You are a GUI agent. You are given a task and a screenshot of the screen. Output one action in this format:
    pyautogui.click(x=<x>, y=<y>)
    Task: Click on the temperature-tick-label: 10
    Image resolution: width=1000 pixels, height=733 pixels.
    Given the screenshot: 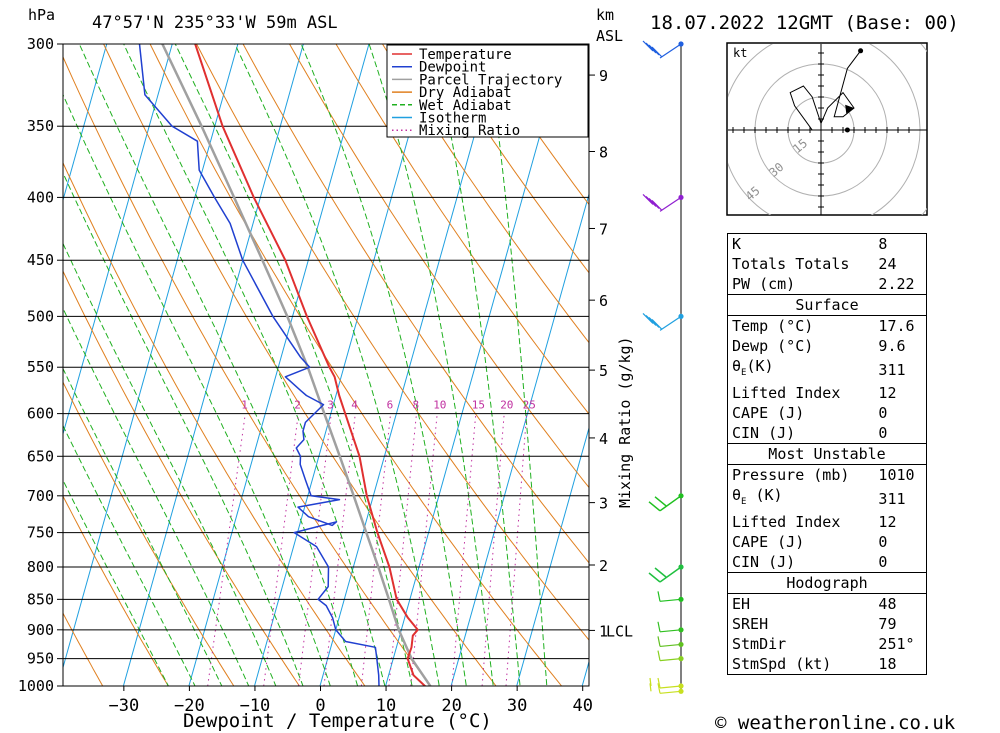 What is the action you would take?
    pyautogui.click(x=386, y=706)
    